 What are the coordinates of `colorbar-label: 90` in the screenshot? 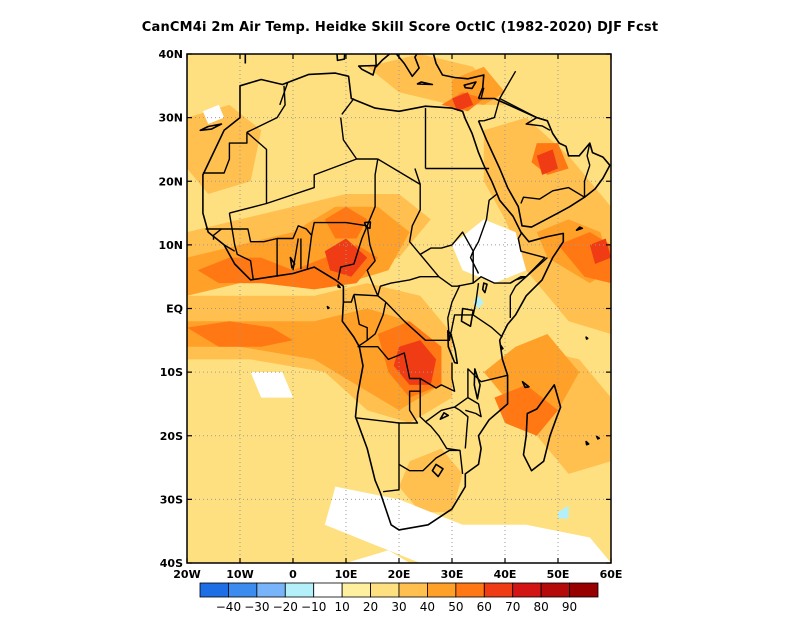 It's located at (569, 607).